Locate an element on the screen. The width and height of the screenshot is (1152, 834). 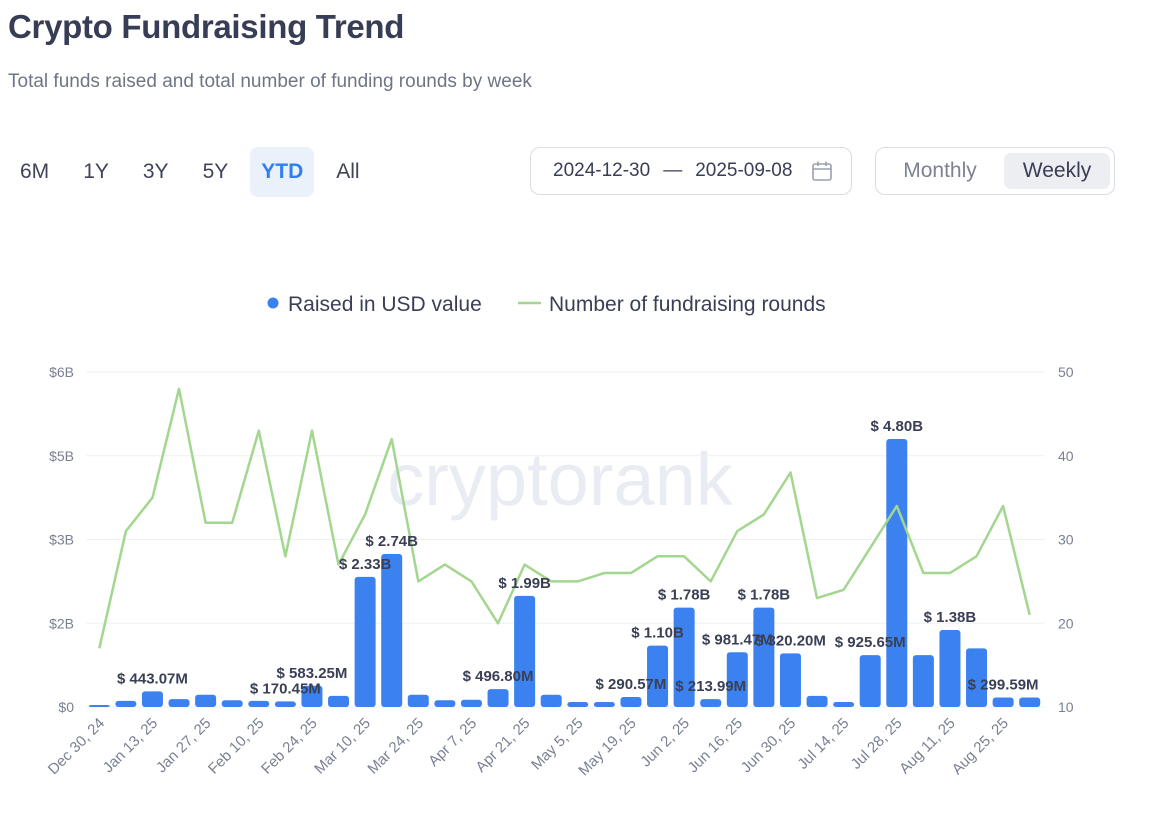
x-tick-label: Feb 10, 25 is located at coordinates (236, 746).